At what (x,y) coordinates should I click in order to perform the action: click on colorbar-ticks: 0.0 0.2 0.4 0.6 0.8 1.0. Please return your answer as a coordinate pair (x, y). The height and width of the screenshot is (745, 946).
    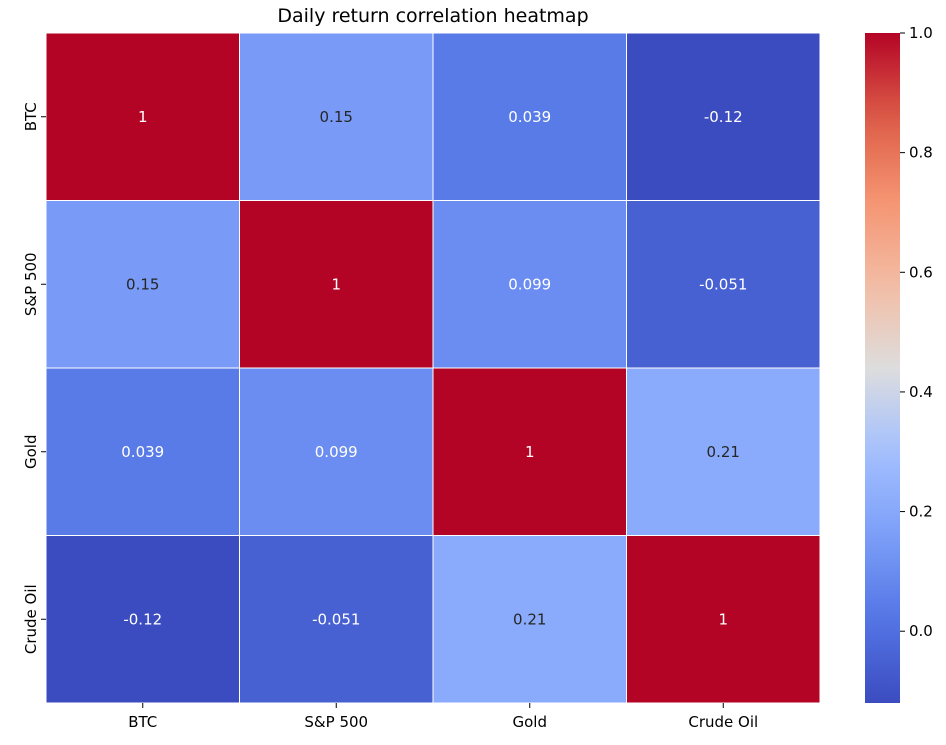
    Looking at the image, I should click on (916, 332).